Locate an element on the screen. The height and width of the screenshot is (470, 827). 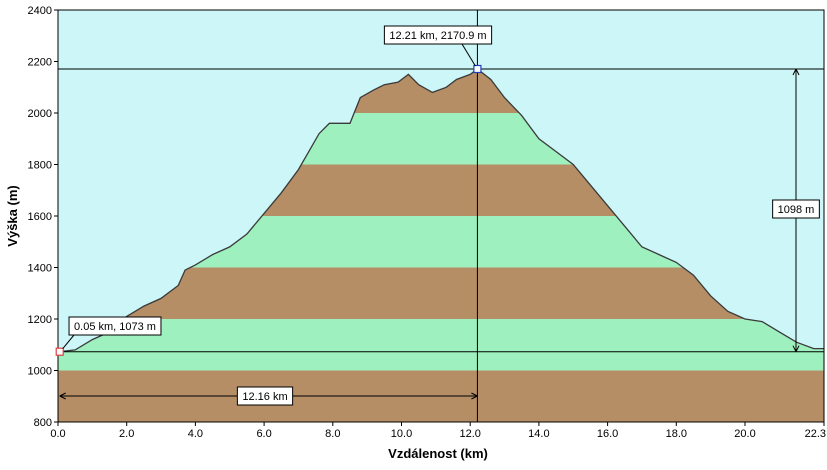
peak-marker is located at coordinates (477, 69).